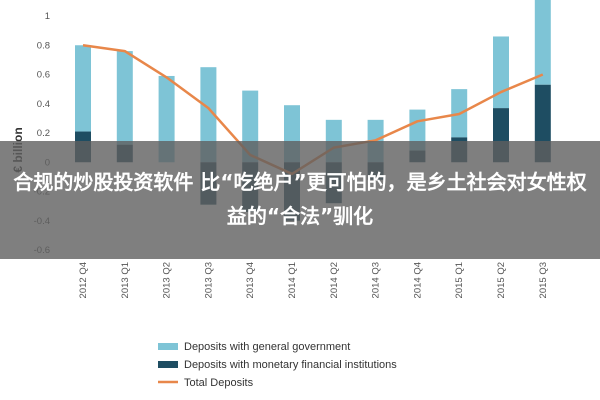 The width and height of the screenshot is (600, 400). What do you see at coordinates (334, 280) in the screenshot?
I see `x-tick-label: 2014 Q2` at bounding box center [334, 280].